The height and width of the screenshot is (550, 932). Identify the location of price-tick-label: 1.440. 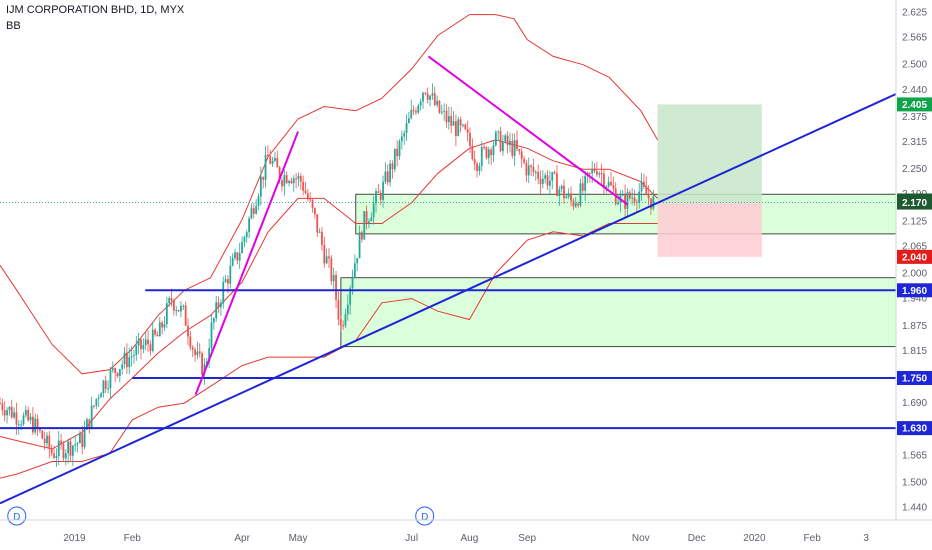
(914, 507).